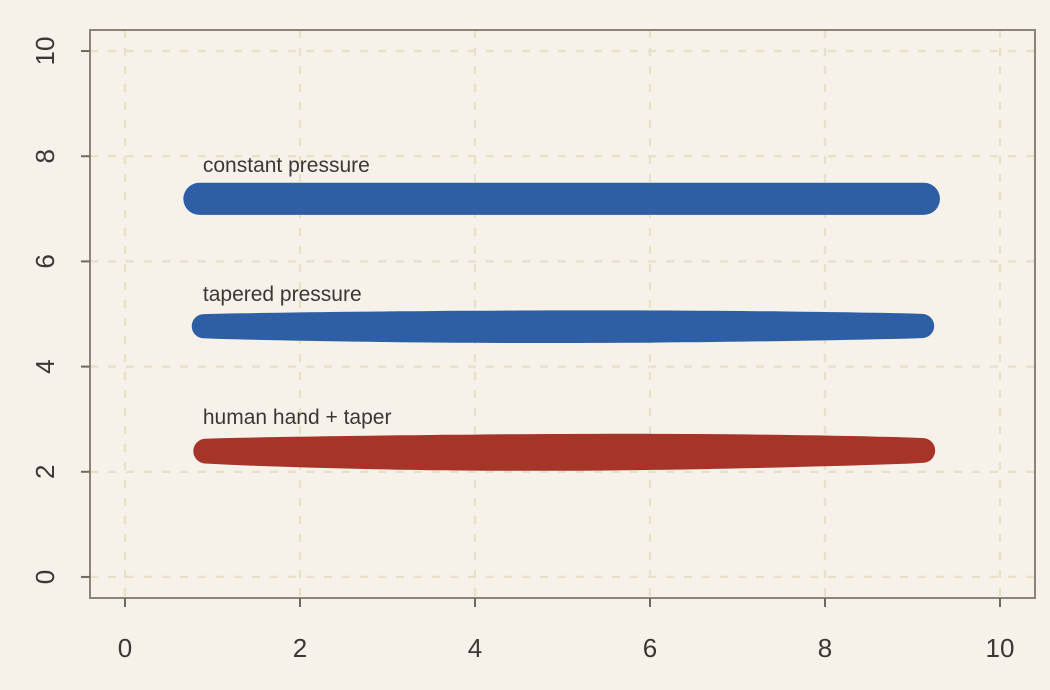  I want to click on y-axis-tick-label-8: 8, so click(45, 156).